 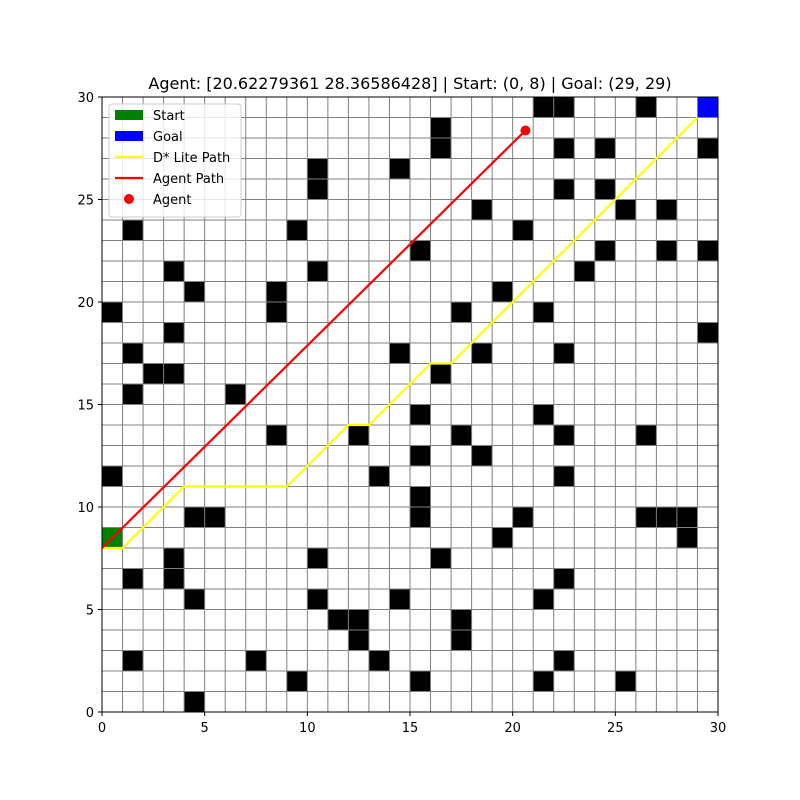 What do you see at coordinates (188, 179) in the screenshot?
I see `legend-label-agent-path: Agent Path` at bounding box center [188, 179].